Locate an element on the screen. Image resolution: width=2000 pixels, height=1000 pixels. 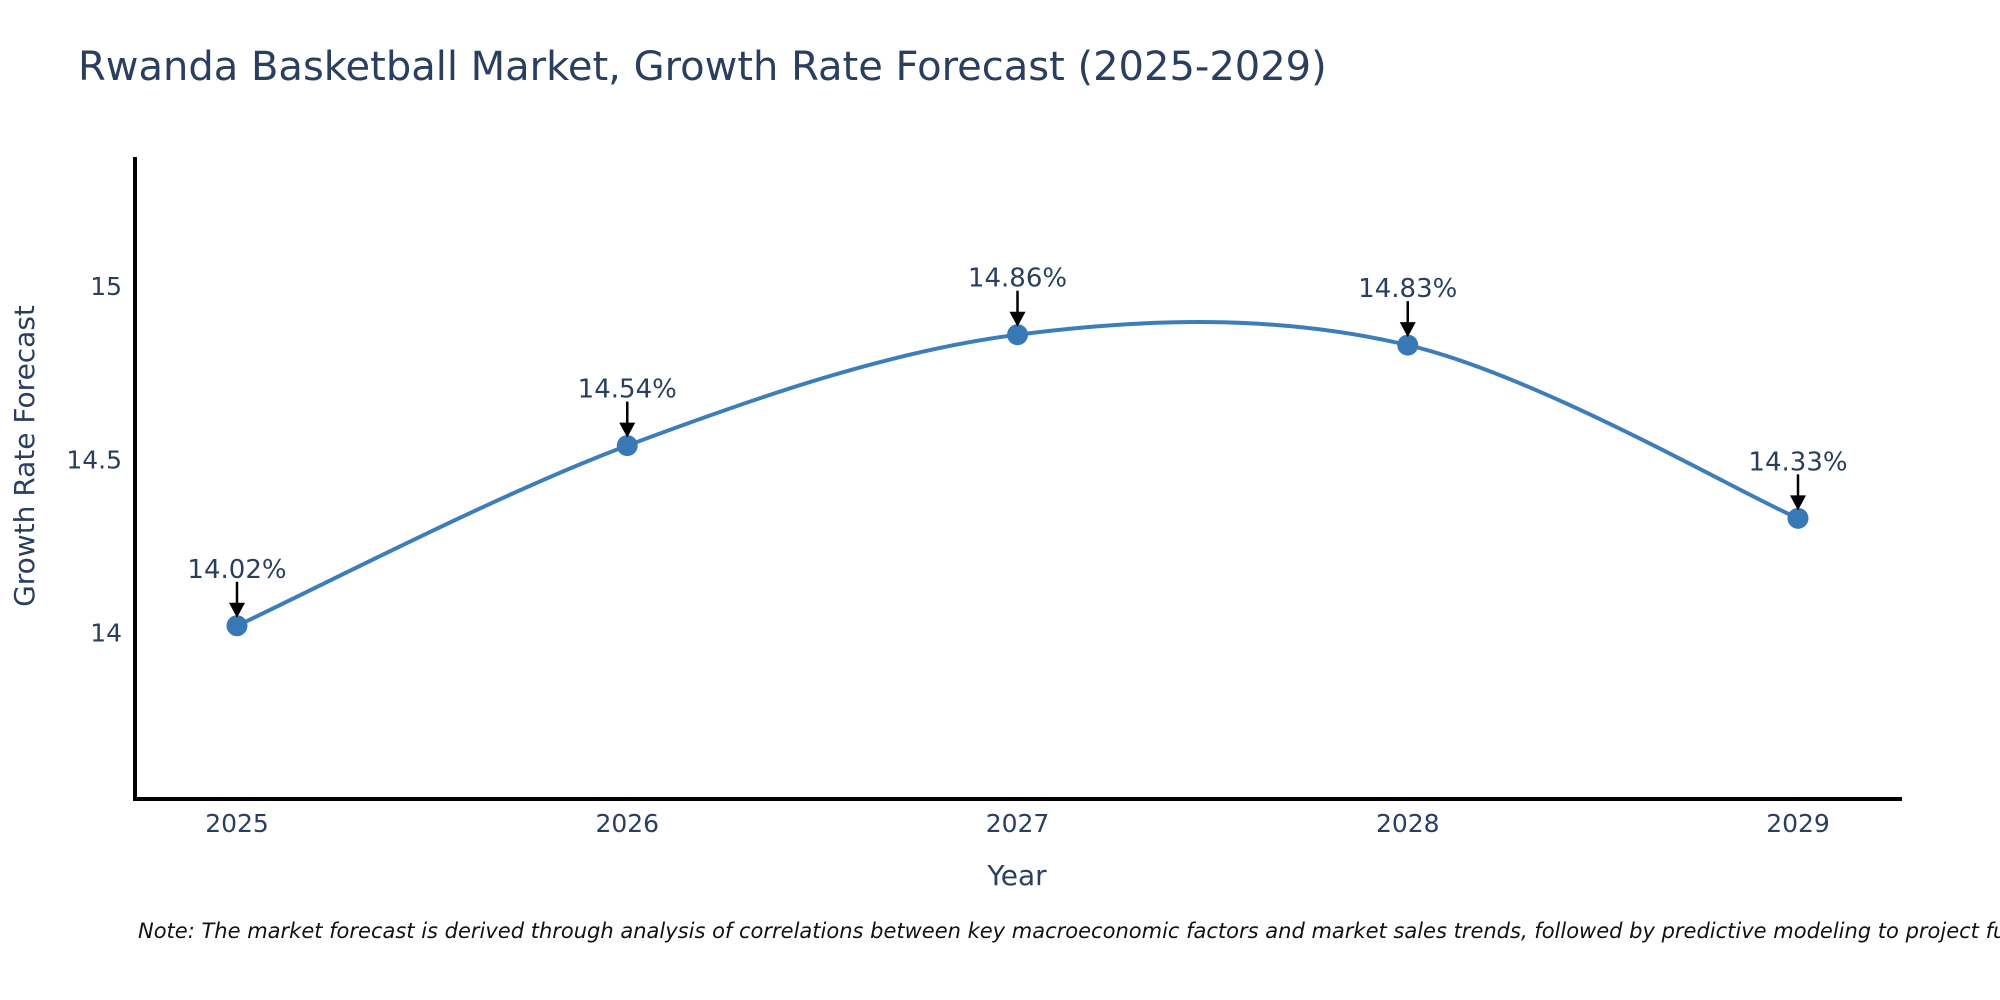
x-axis-title: Year is located at coordinates (1016, 875).